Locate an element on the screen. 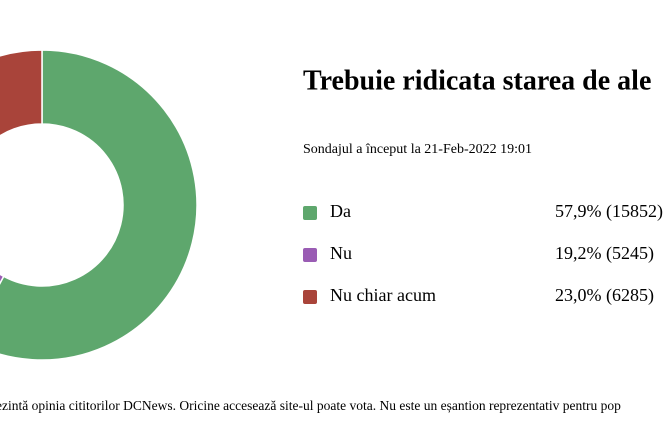 The width and height of the screenshot is (670, 447). subtitle: Sondajul a început la 21-Feb-2022 19:01 is located at coordinates (417, 149).